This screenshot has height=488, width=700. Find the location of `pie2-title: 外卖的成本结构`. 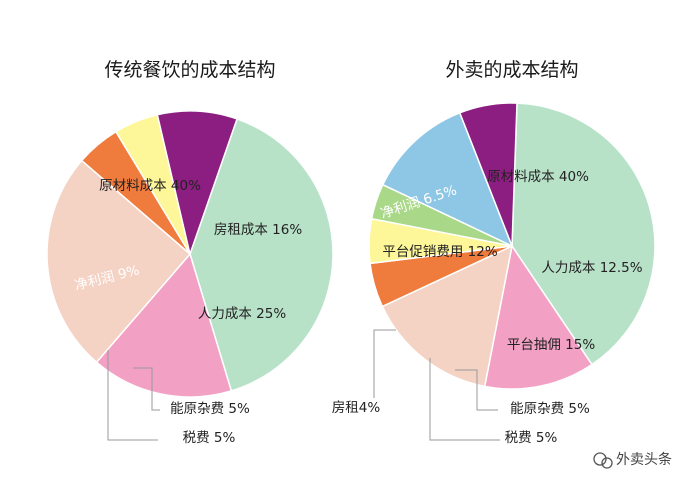

pie2-title: 外卖的成本结构 is located at coordinates (511, 70).